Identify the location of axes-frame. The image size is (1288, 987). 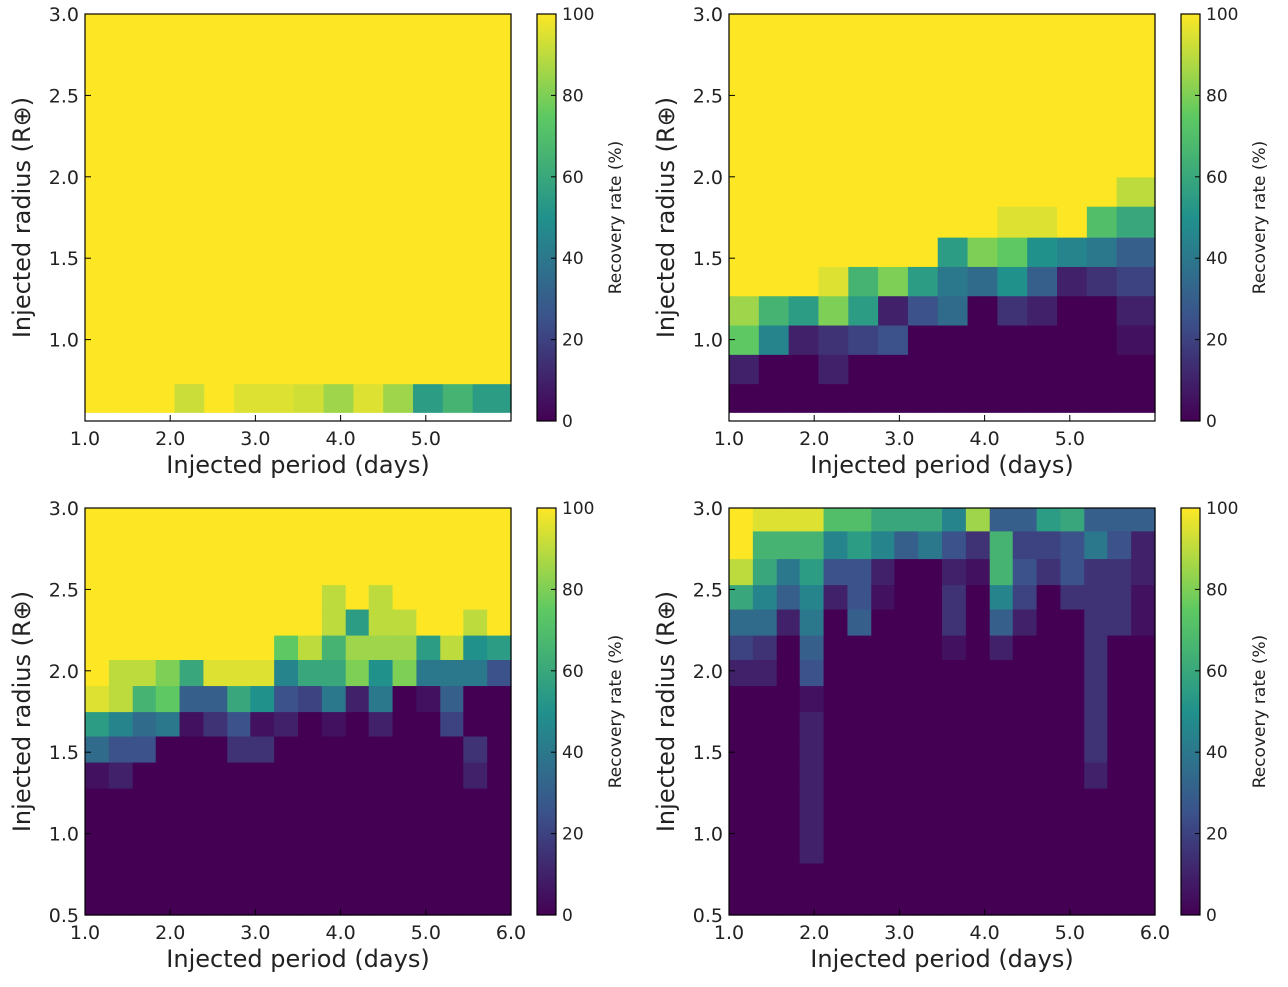
(298, 711).